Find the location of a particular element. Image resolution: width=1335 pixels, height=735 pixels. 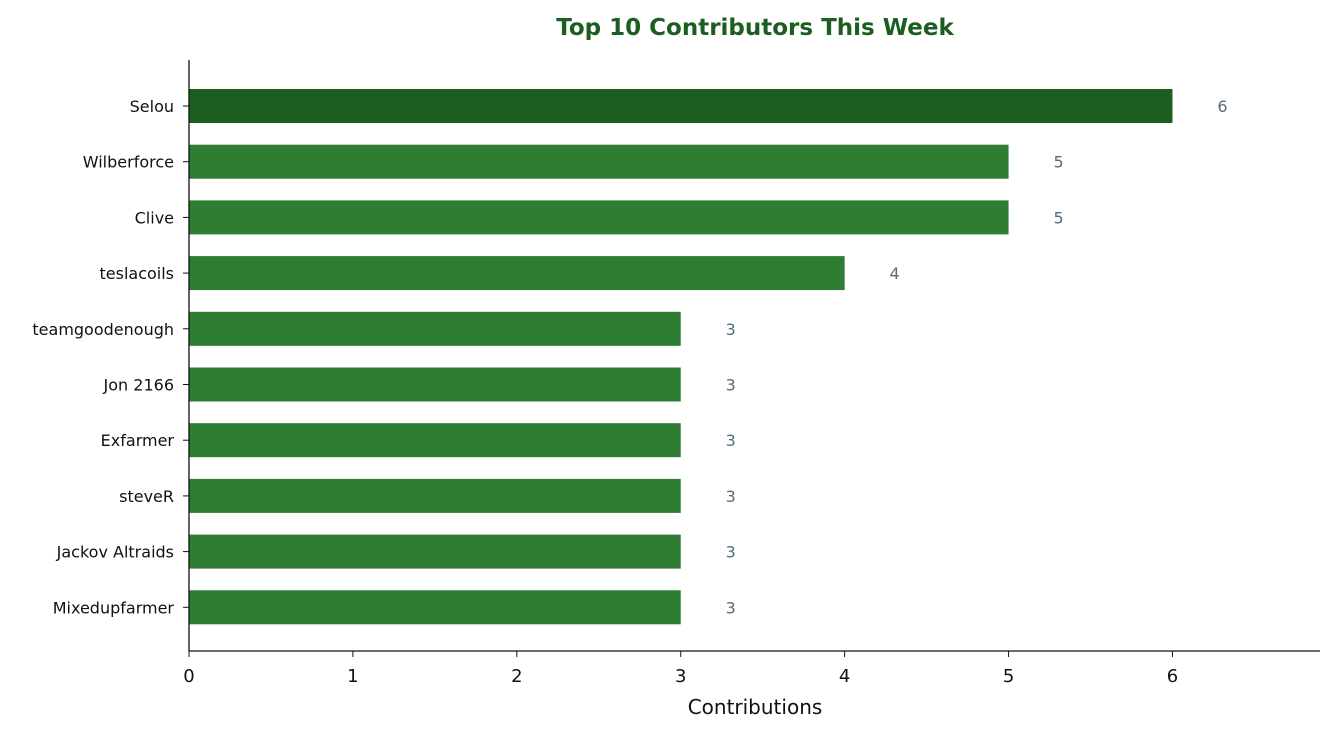

bar-stever is located at coordinates (435, 495).